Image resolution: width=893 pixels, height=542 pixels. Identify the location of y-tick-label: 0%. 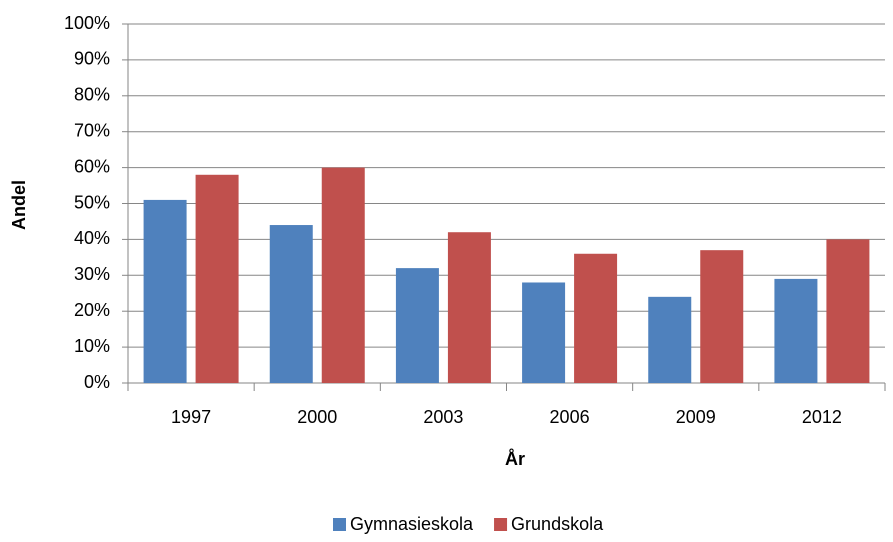
(97, 382).